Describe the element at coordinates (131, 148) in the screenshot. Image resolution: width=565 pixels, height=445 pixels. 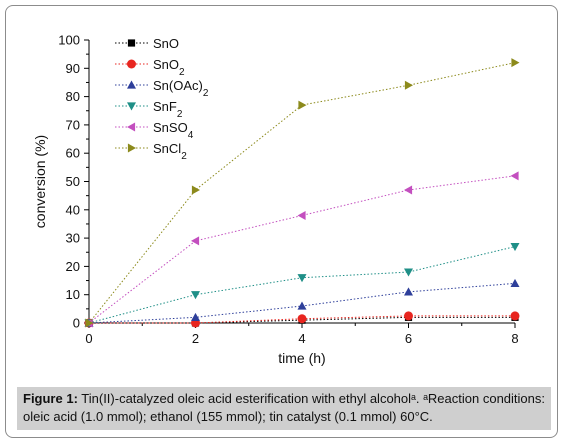
I see `legend-marker-sncl2` at that location.